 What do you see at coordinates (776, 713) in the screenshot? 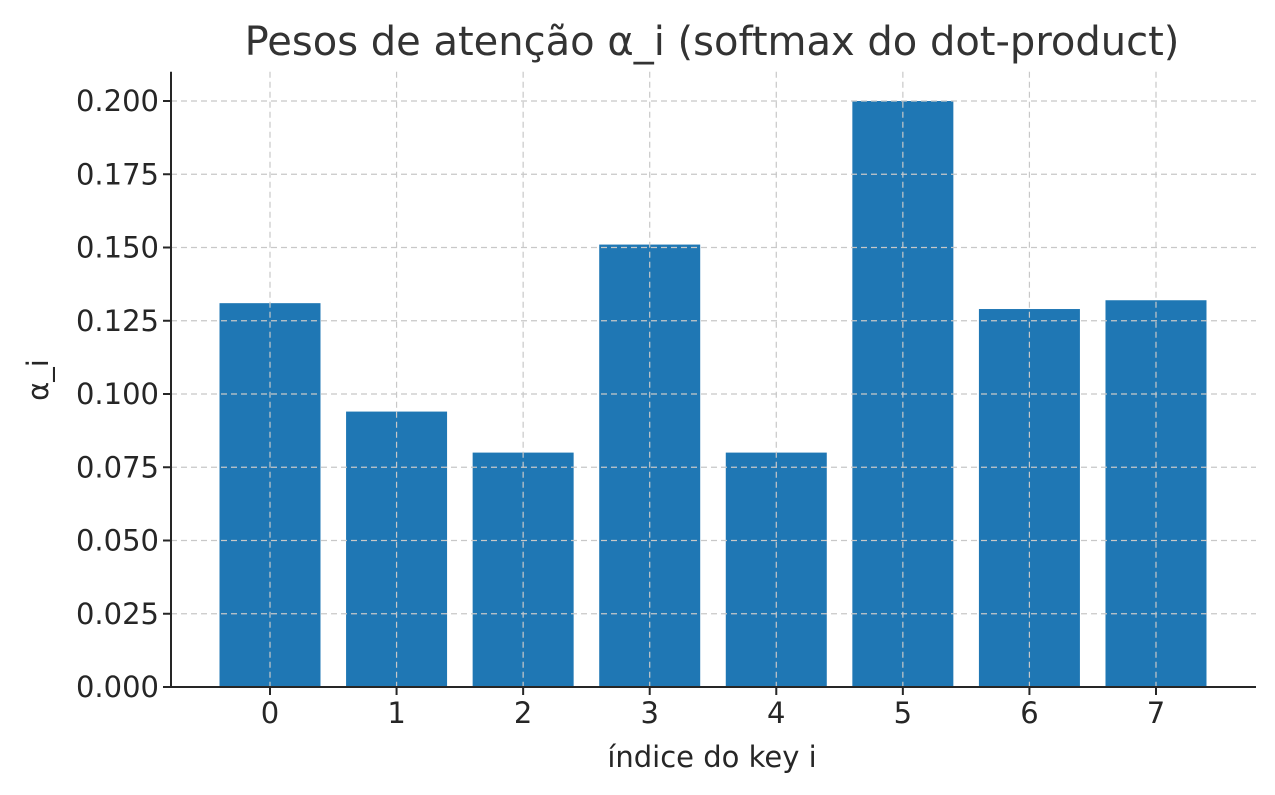
I see `x-tick-label: 4` at bounding box center [776, 713].